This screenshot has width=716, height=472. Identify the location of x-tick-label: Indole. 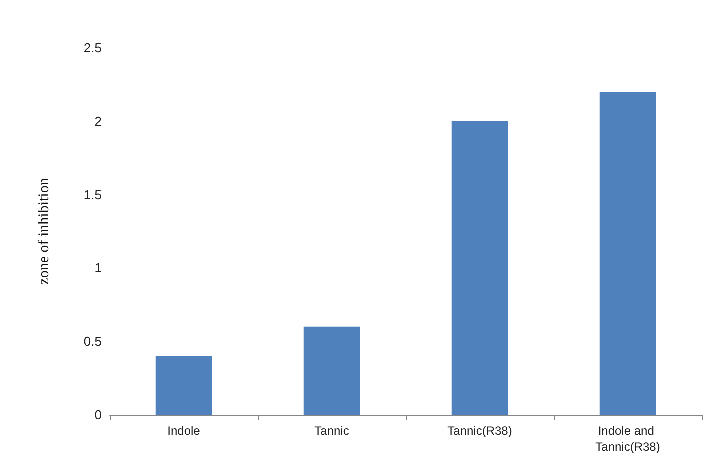
(184, 431).